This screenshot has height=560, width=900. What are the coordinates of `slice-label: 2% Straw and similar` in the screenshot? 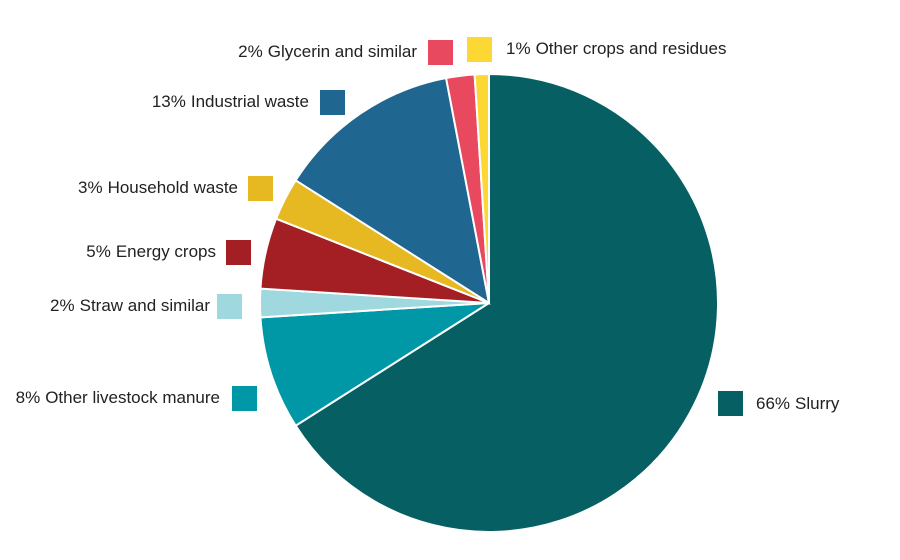 It's located at (130, 305).